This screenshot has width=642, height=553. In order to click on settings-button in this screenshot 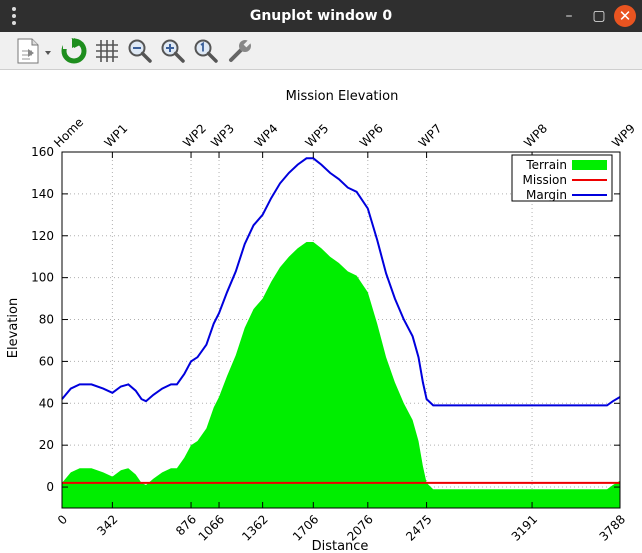, I will do `click(240, 51)`.